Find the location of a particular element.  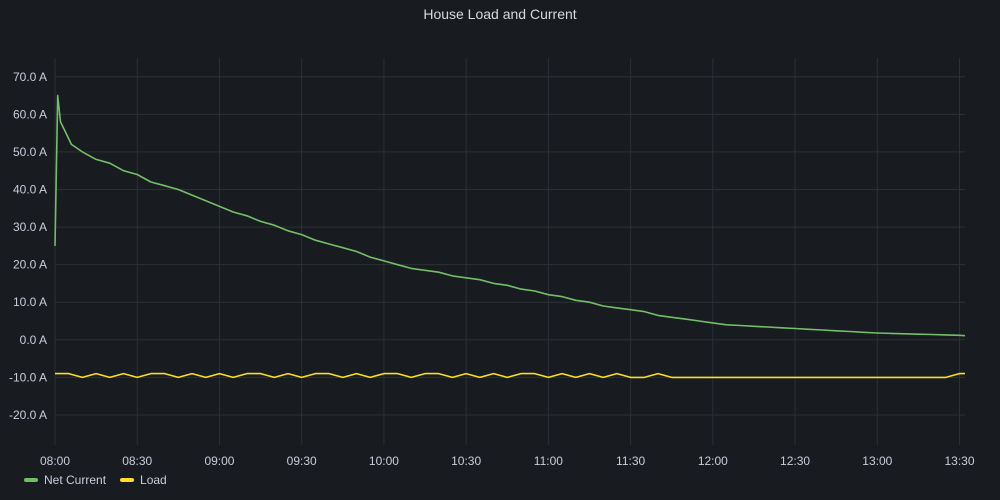

legend-swatch-load is located at coordinates (127, 480).